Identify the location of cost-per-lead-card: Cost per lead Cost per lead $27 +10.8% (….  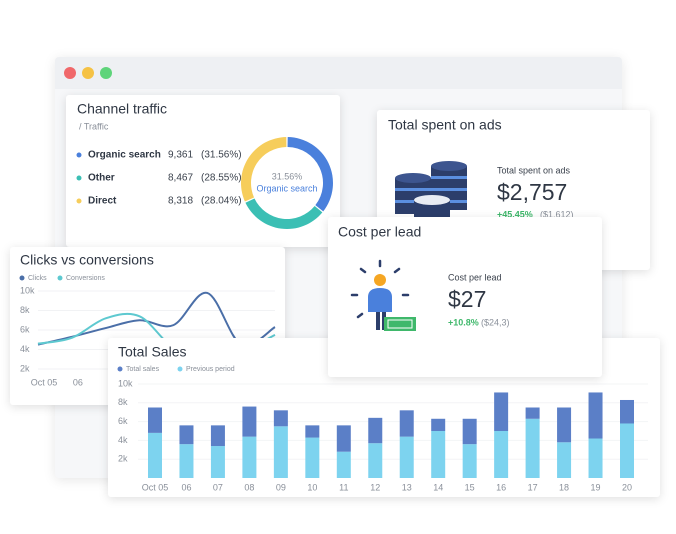
(465, 297).